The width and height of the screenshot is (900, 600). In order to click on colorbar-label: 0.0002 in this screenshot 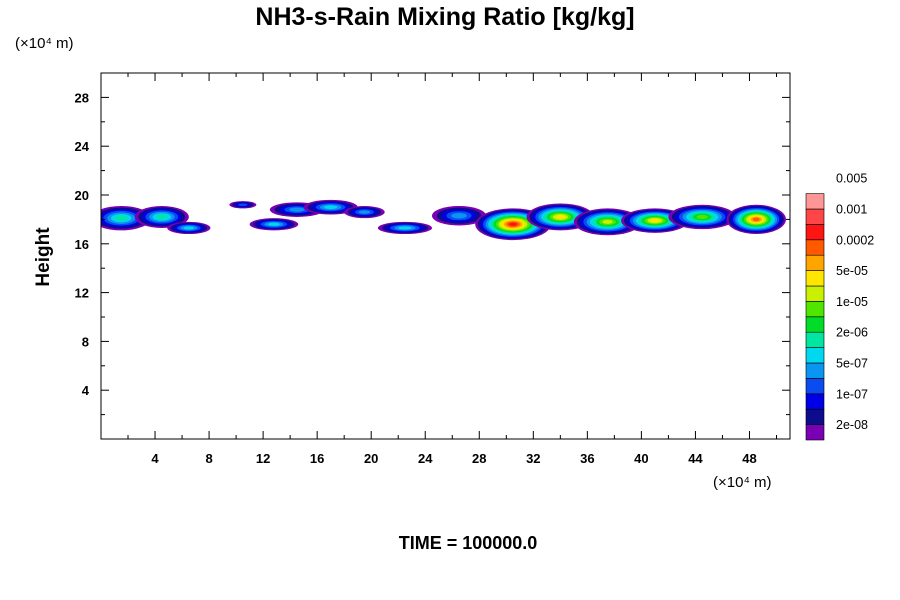, I will do `click(855, 240)`.